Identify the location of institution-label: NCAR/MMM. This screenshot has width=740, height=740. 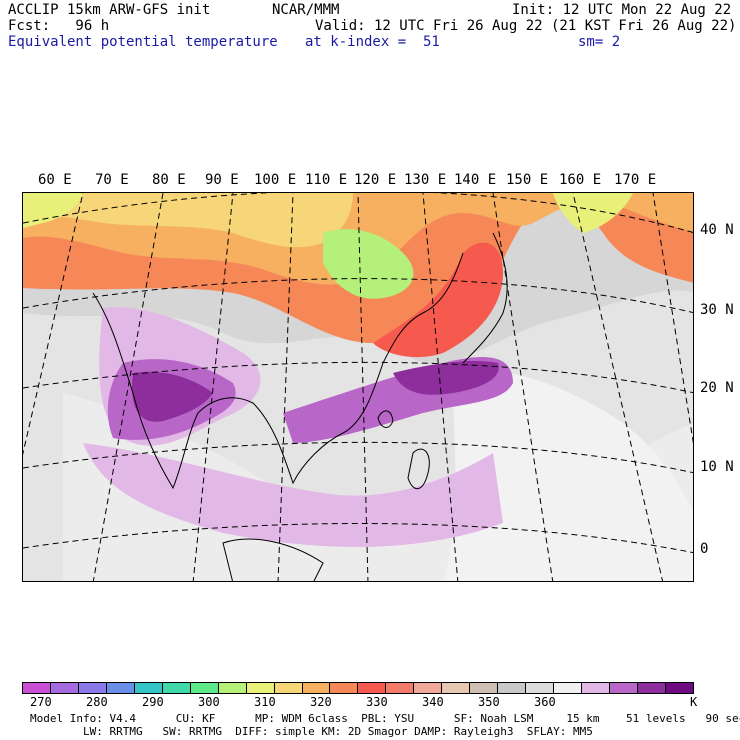
(306, 10).